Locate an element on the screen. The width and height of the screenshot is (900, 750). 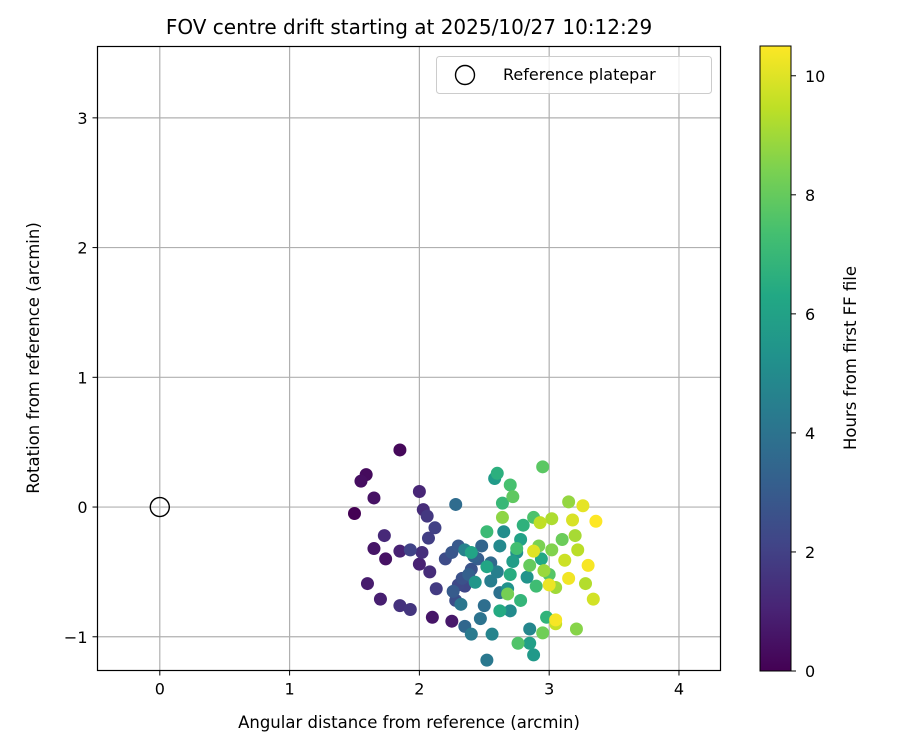
y-tick-label: 1 is located at coordinates (82, 377).